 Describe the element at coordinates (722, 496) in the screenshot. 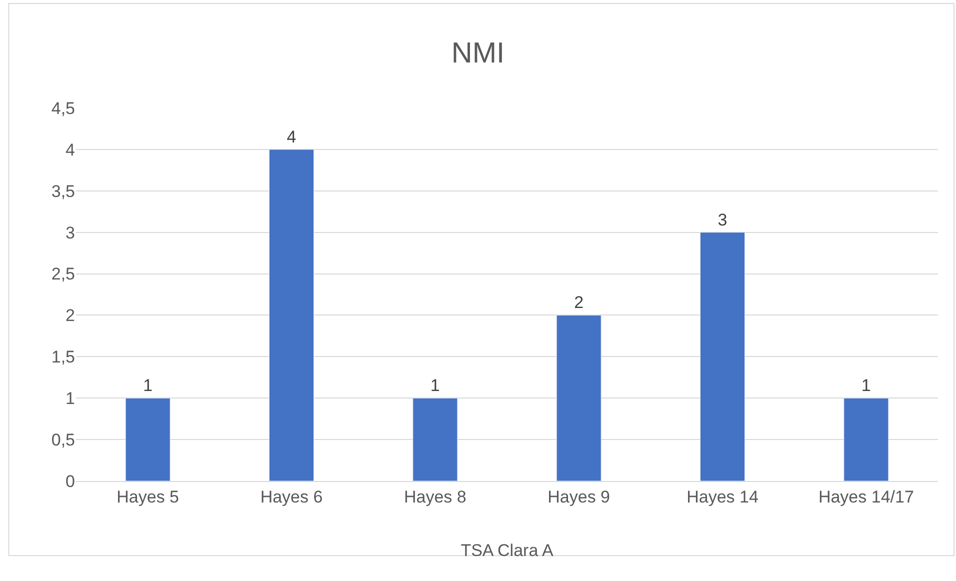

I see `x-tick-label: Hayes 14` at that location.